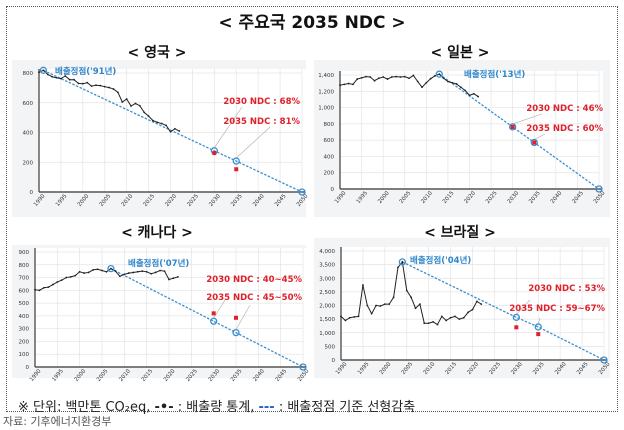 The height and width of the screenshot is (430, 624). What do you see at coordinates (327, 293) in the screenshot?
I see `y-tick-label: 2,500` at bounding box center [327, 293].